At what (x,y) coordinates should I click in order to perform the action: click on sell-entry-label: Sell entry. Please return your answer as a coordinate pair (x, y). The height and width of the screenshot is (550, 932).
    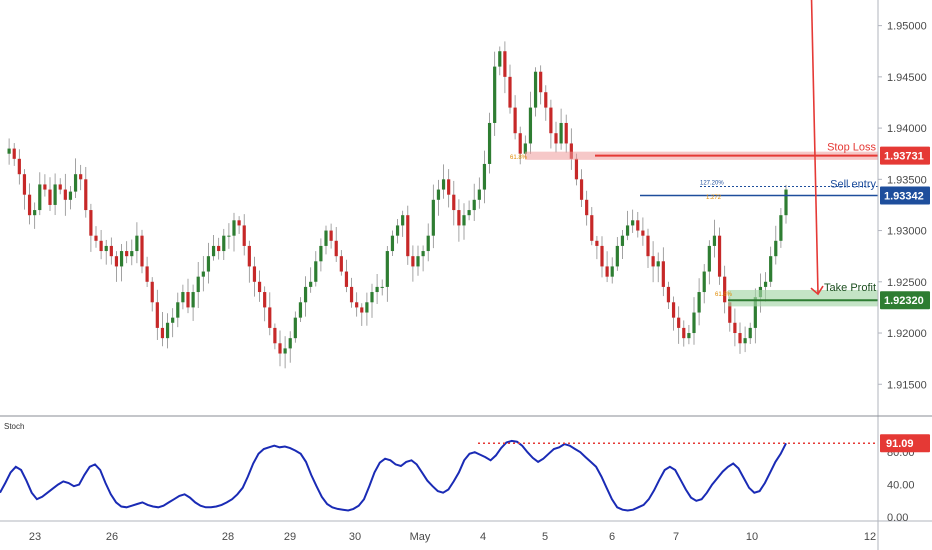
    Looking at the image, I should click on (853, 185).